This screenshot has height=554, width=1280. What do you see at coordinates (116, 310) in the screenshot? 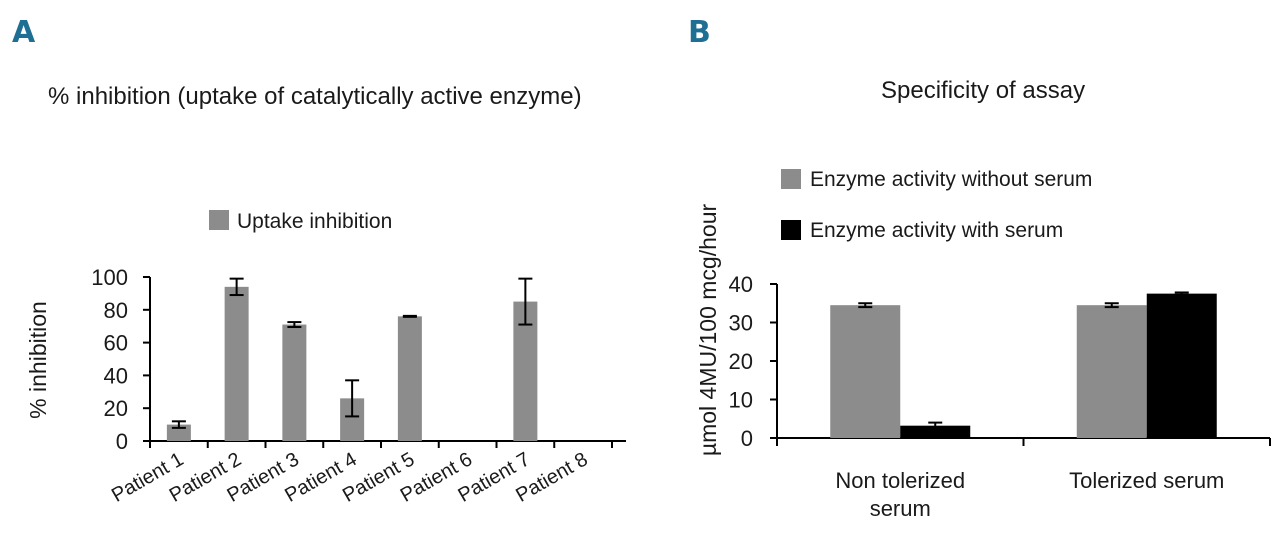
I see `panel-a-y-tick-label: 80` at bounding box center [116, 310].